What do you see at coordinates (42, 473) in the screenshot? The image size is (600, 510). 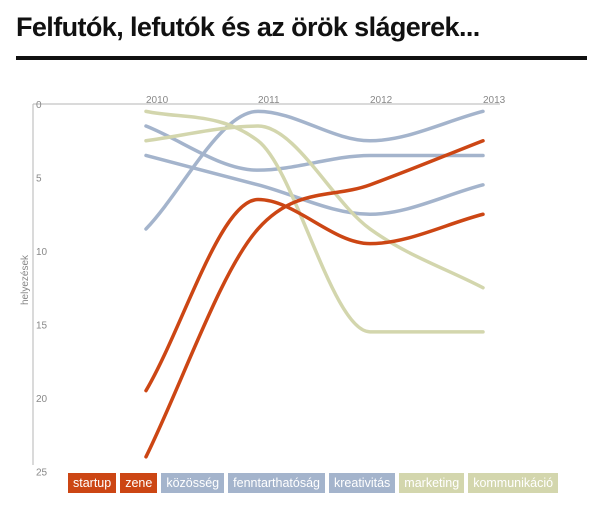 I see `y-tick-label: 25` at bounding box center [42, 473].